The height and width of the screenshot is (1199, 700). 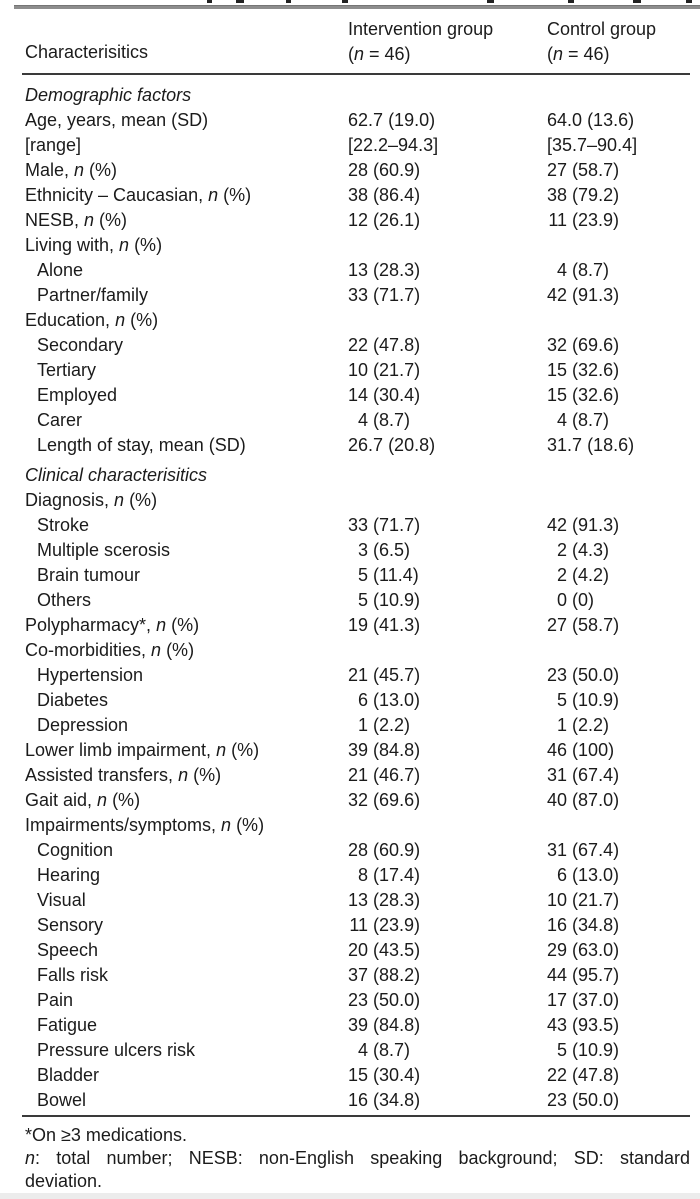 I want to click on table-row: Depression 1 (2.2) 1 (2.2), so click(x=357, y=725).